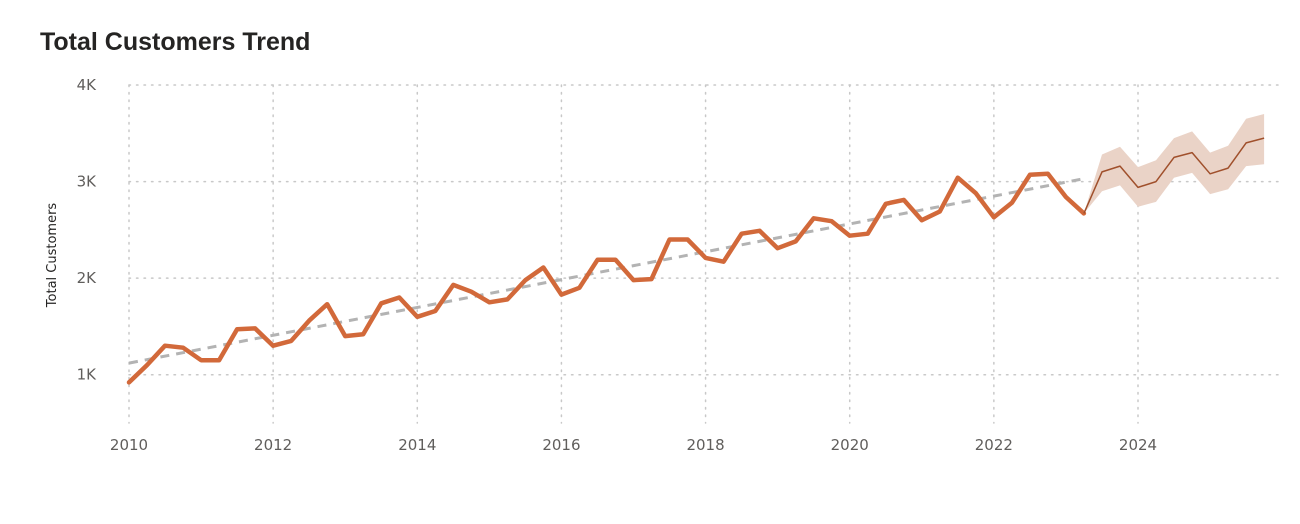 Image resolution: width=1300 pixels, height=524 pixels. I want to click on x-tick-label: 2016, so click(561, 445).